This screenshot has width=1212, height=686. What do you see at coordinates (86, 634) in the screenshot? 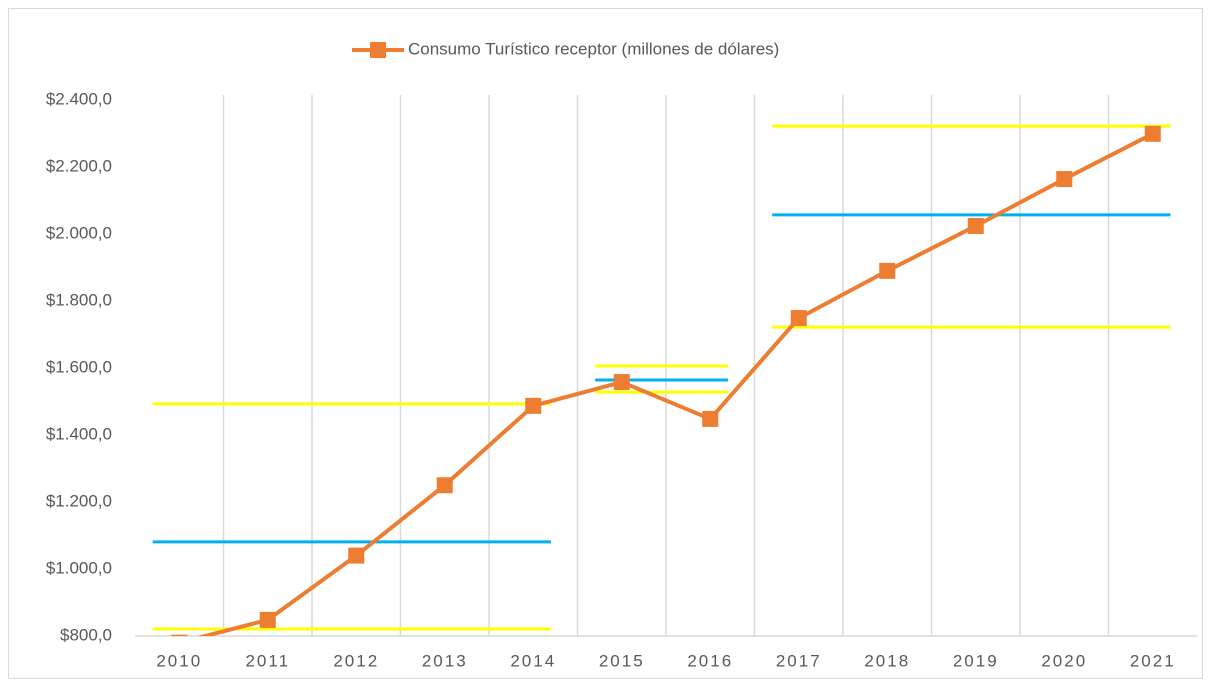
I see `y-tick-label: $800,0` at bounding box center [86, 634].